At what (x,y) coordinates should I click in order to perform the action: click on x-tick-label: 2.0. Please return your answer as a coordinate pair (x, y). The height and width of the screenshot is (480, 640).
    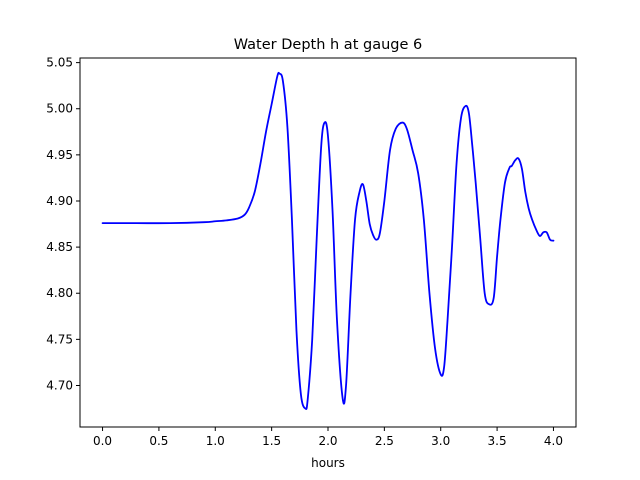
    Looking at the image, I should click on (327, 441).